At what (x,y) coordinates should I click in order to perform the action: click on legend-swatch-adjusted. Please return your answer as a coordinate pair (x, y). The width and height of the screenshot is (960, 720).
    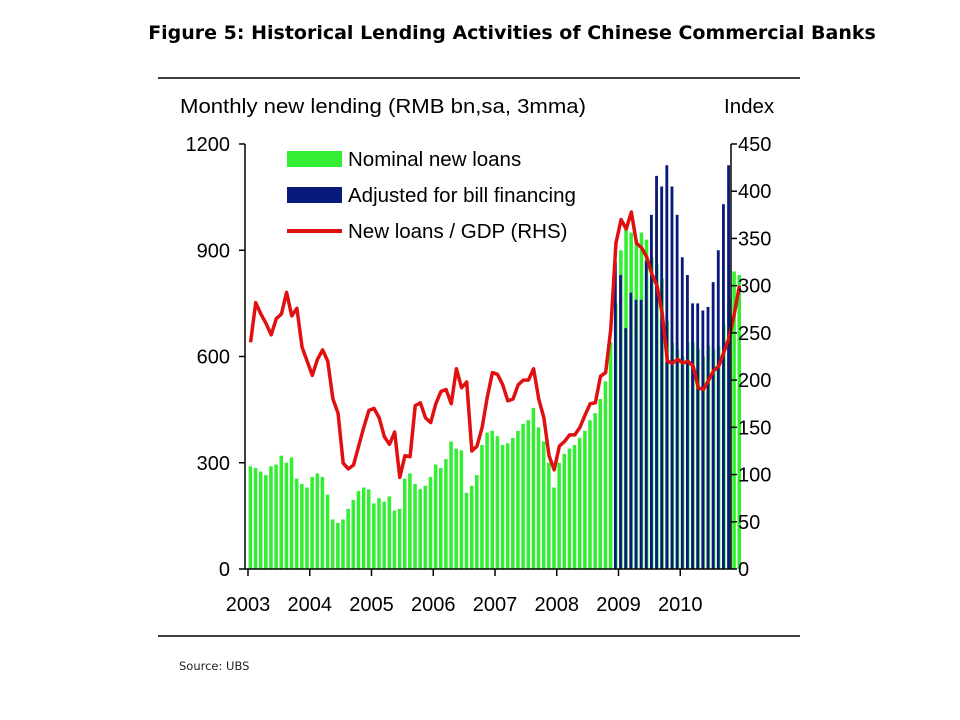
    Looking at the image, I should click on (314, 195).